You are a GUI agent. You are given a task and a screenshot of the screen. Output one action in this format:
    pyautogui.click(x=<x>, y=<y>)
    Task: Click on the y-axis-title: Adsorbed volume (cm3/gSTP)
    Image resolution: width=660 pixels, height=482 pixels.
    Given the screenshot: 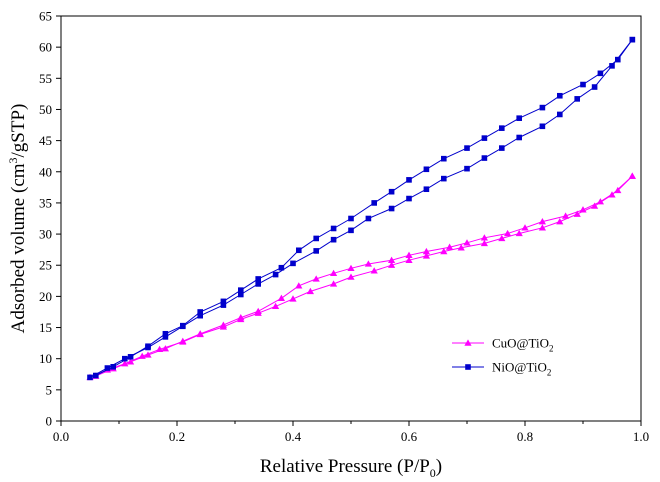 What is the action you would take?
    pyautogui.click(x=17, y=219)
    